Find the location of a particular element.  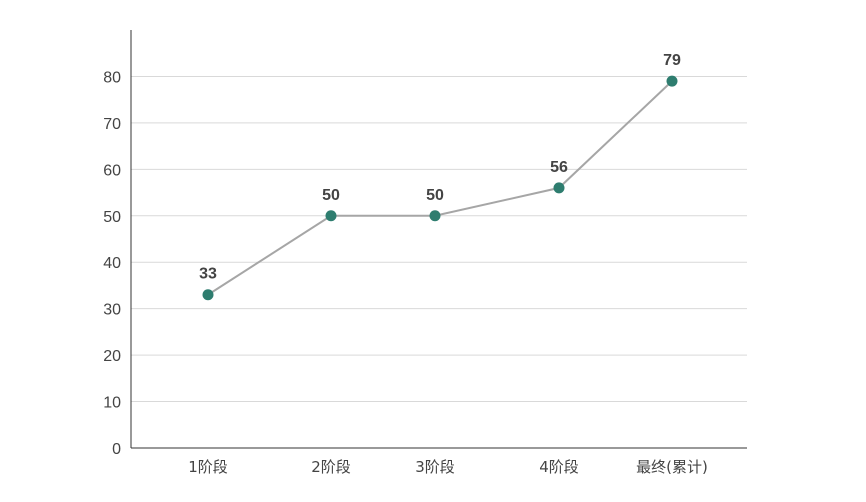

data-label-5: 79 is located at coordinates (672, 60).